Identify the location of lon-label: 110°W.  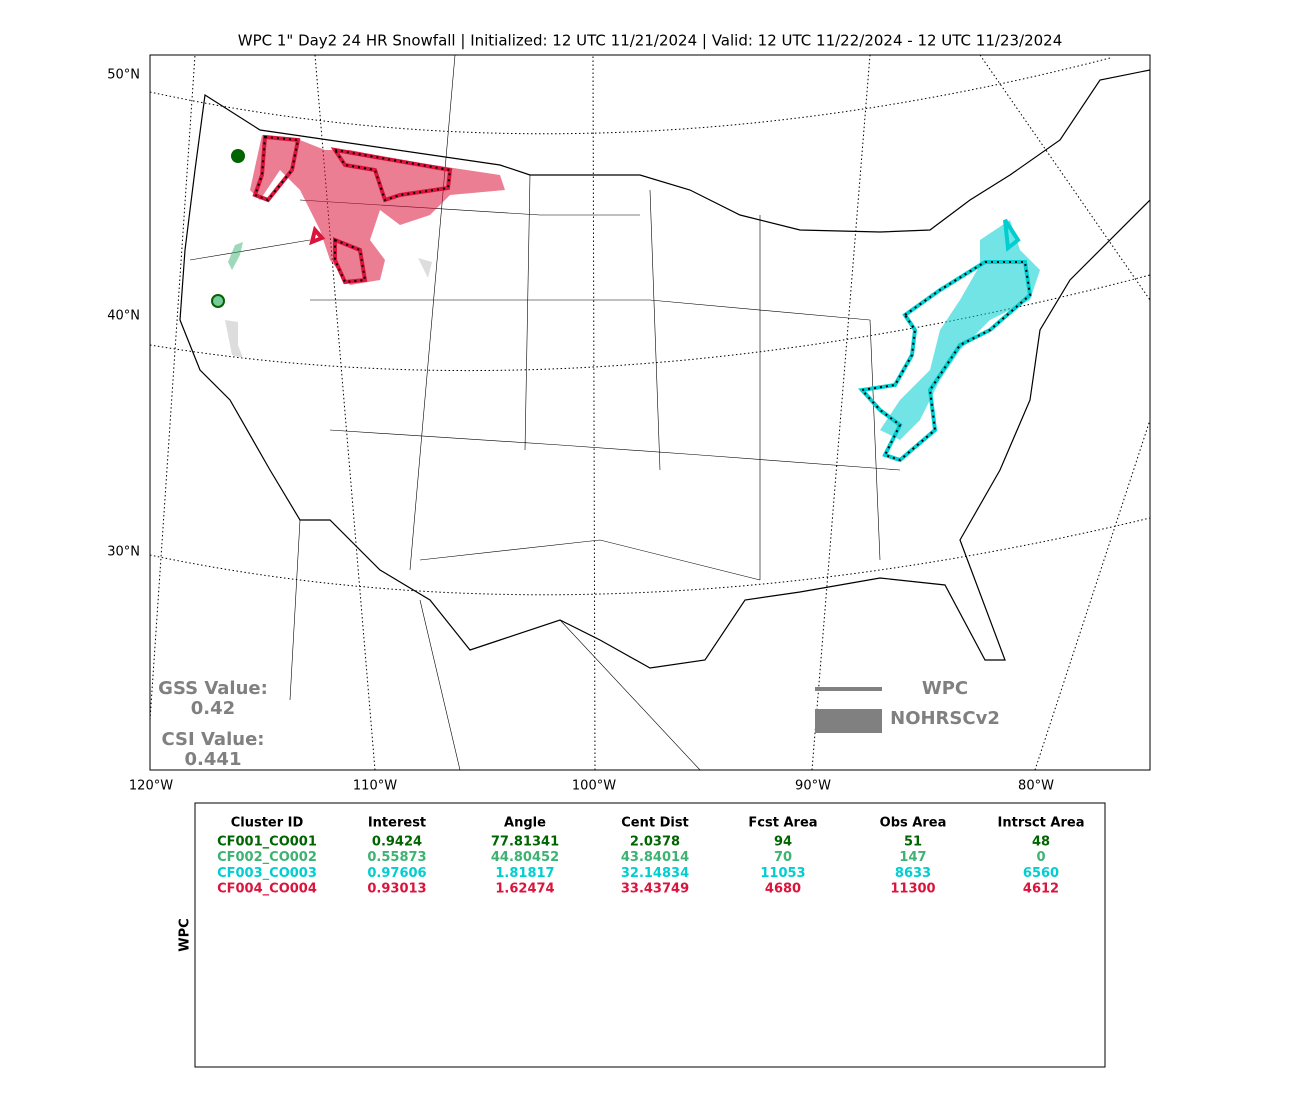
(375, 786).